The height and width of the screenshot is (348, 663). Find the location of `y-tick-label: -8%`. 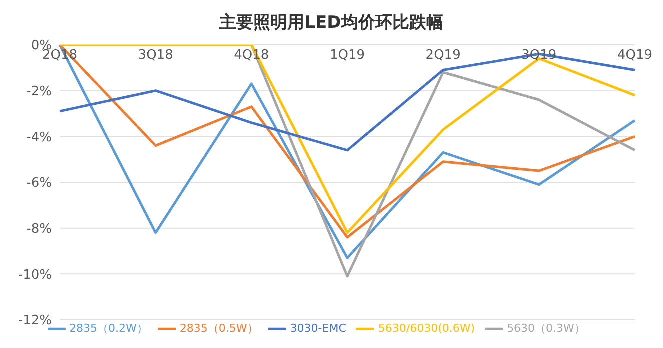

y-tick-label: -8% is located at coordinates (39, 229).